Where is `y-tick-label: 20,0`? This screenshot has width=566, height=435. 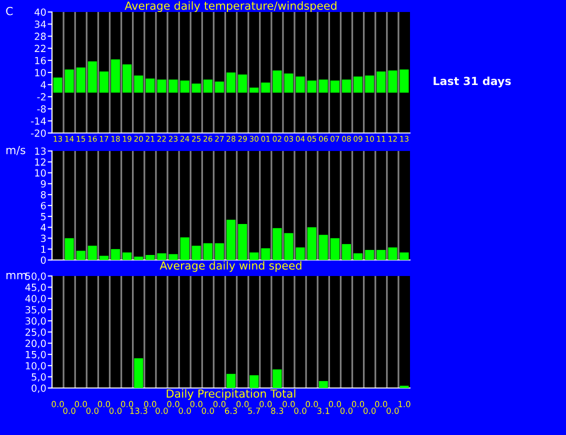 y-tick-label: 20,0 is located at coordinates (36, 344).